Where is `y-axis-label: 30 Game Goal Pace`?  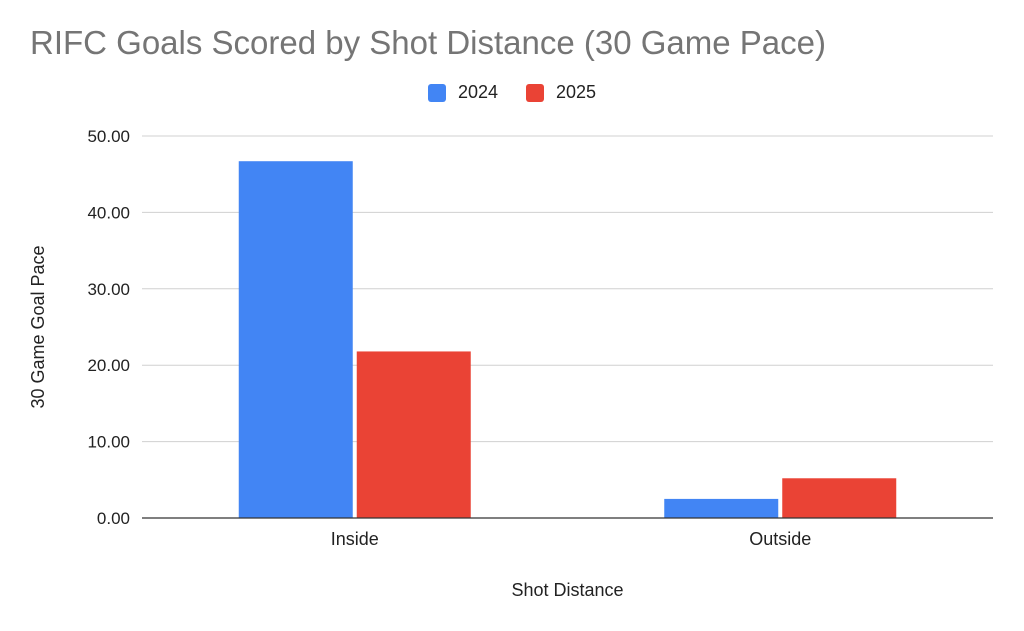
y-axis-label: 30 Game Goal Pace is located at coordinates (38, 326).